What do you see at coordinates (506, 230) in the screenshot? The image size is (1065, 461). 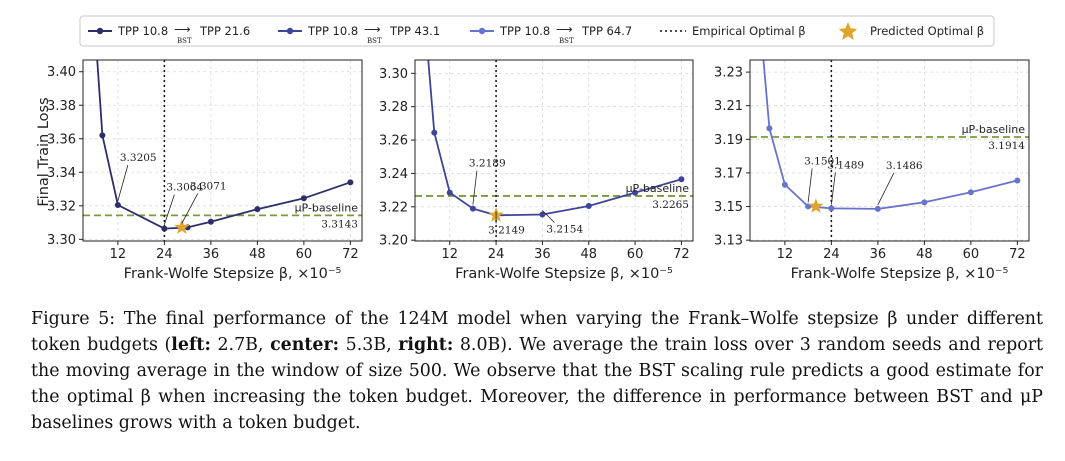 I see `annotation-label: 3.2149` at bounding box center [506, 230].